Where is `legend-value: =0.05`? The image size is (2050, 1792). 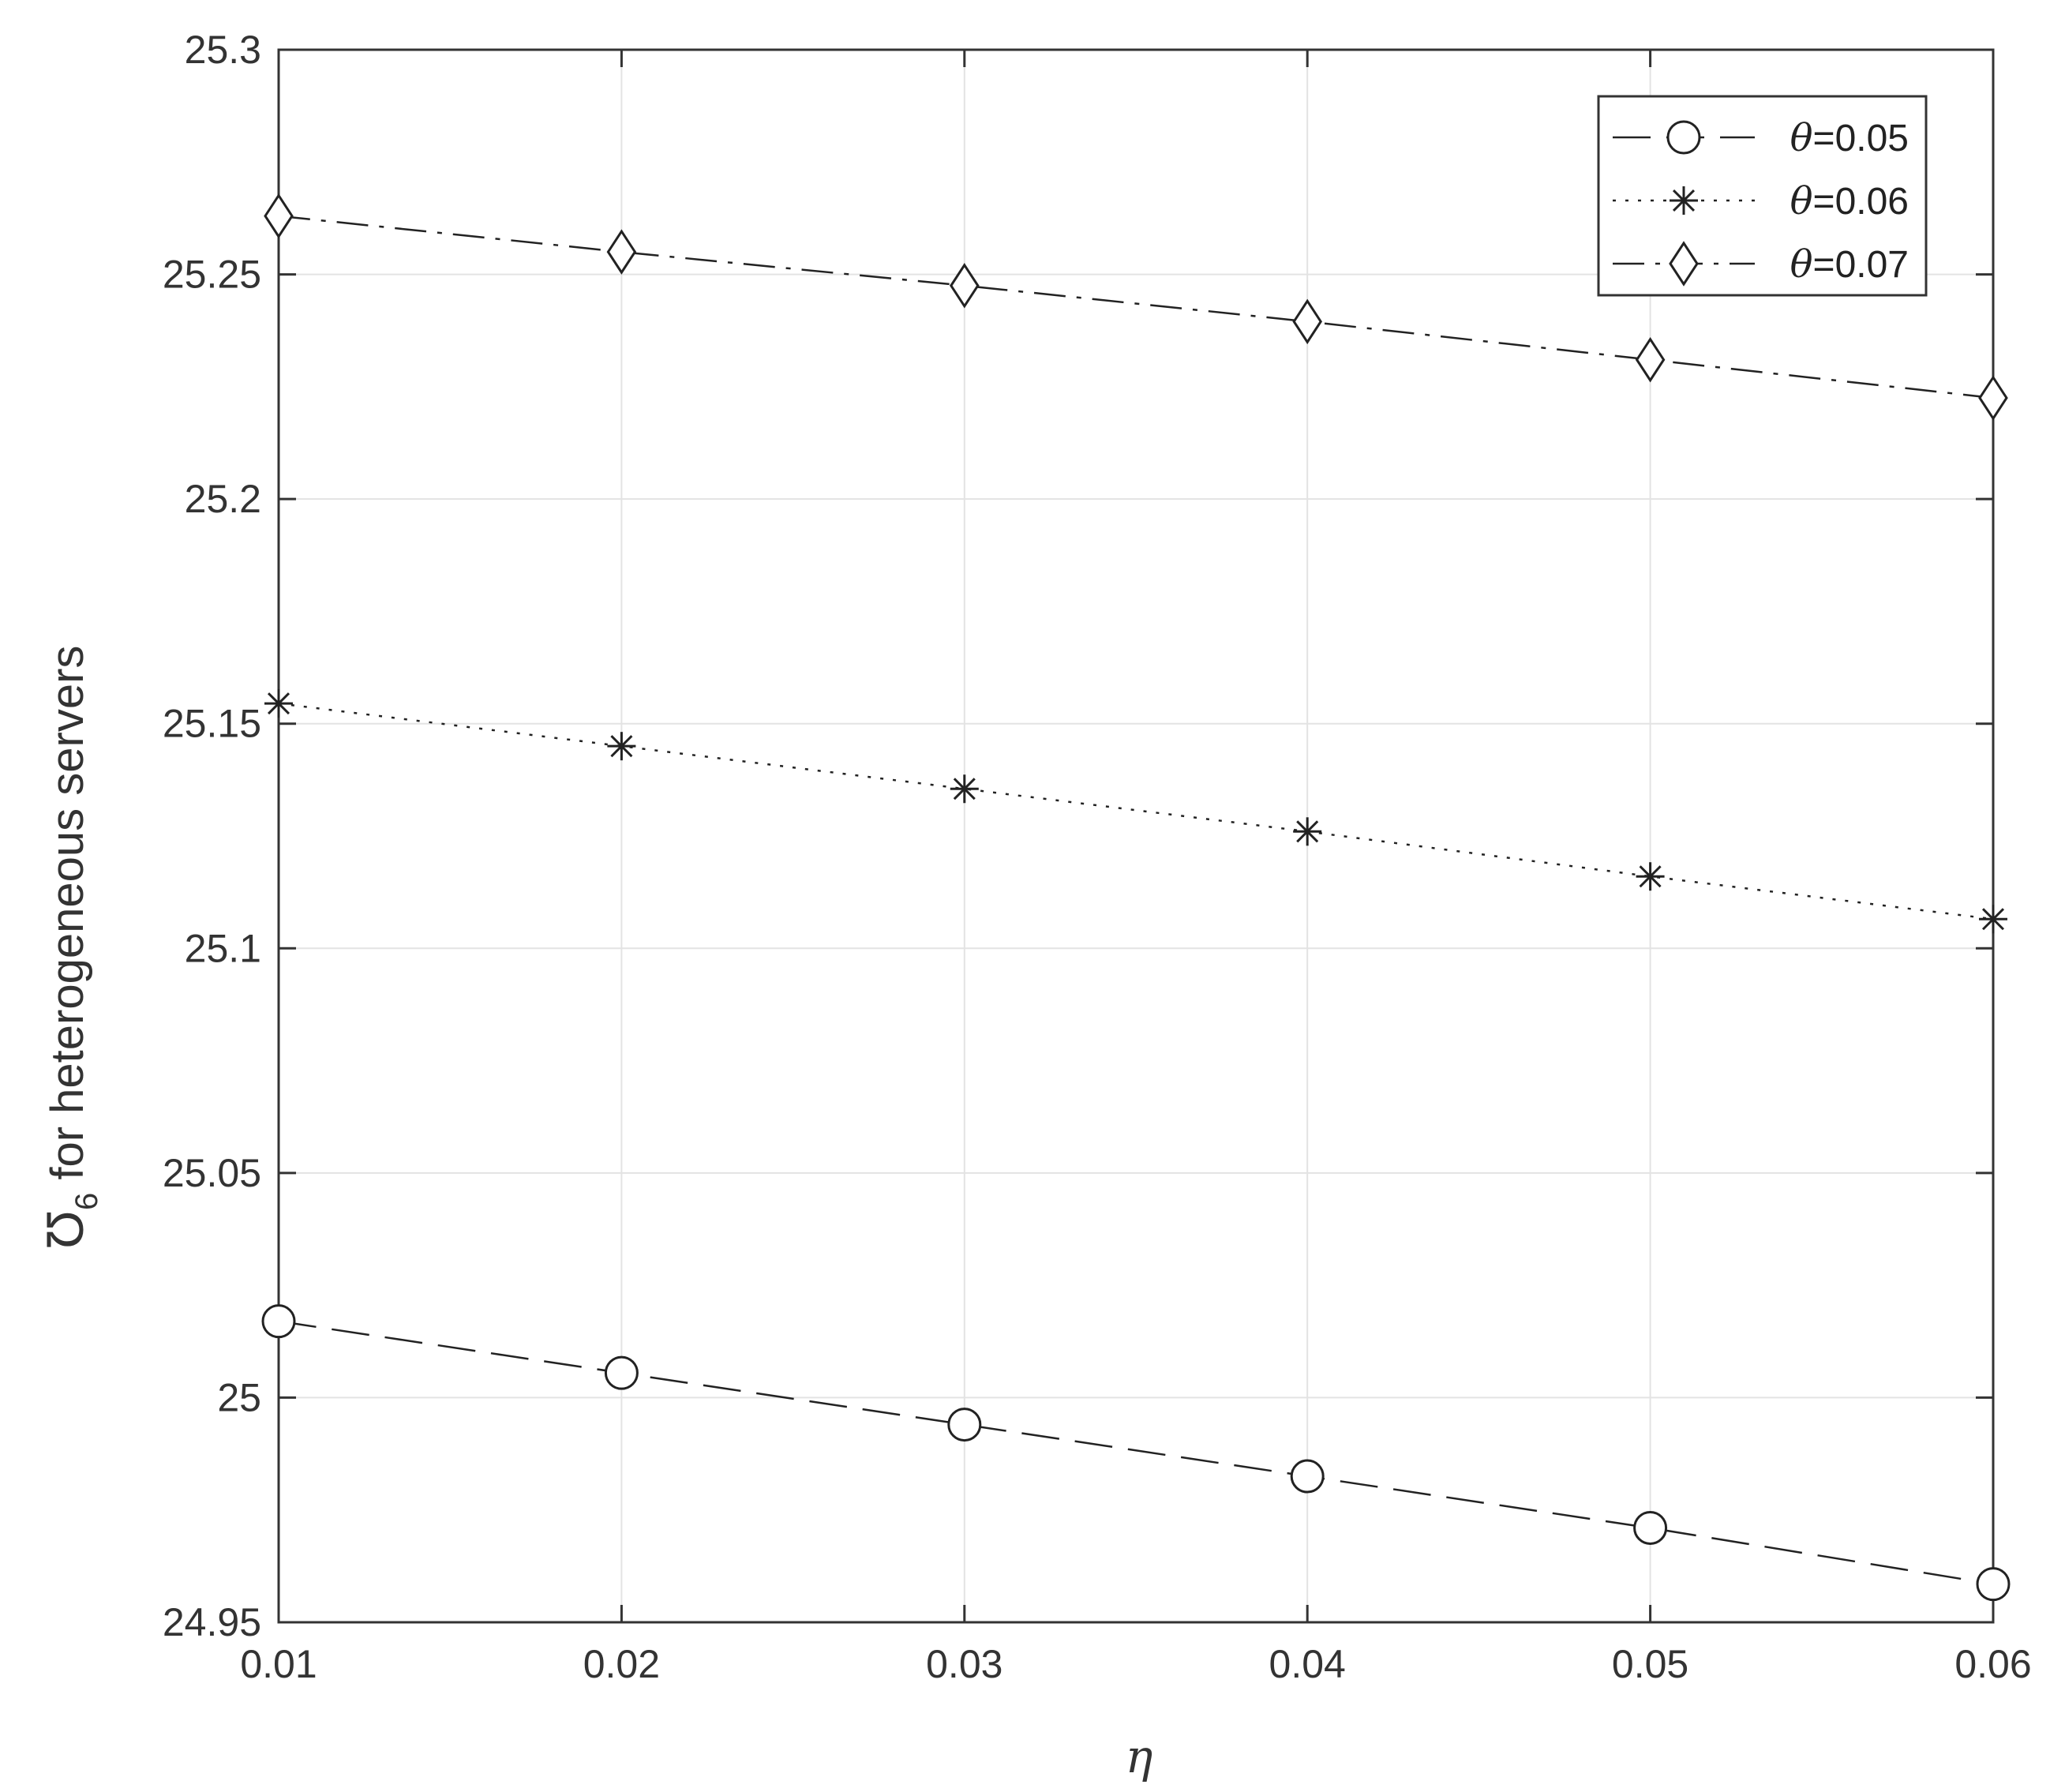 legend-value: =0.05 is located at coordinates (1861, 138).